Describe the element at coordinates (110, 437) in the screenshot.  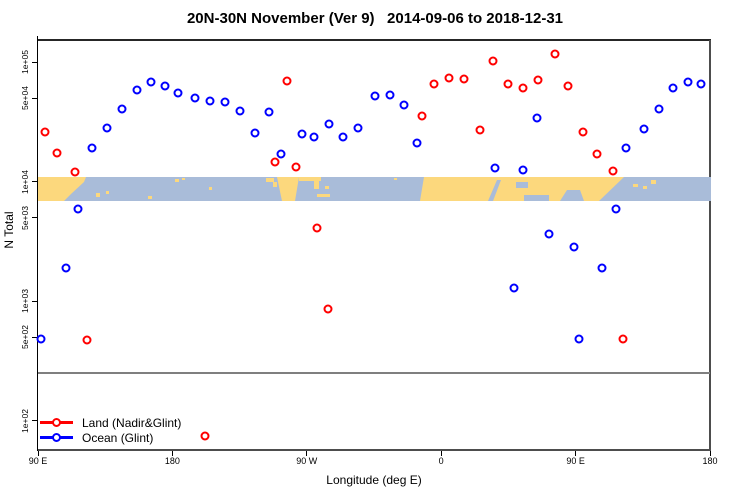
I see `legend-item: Ocean (Glint)` at that location.